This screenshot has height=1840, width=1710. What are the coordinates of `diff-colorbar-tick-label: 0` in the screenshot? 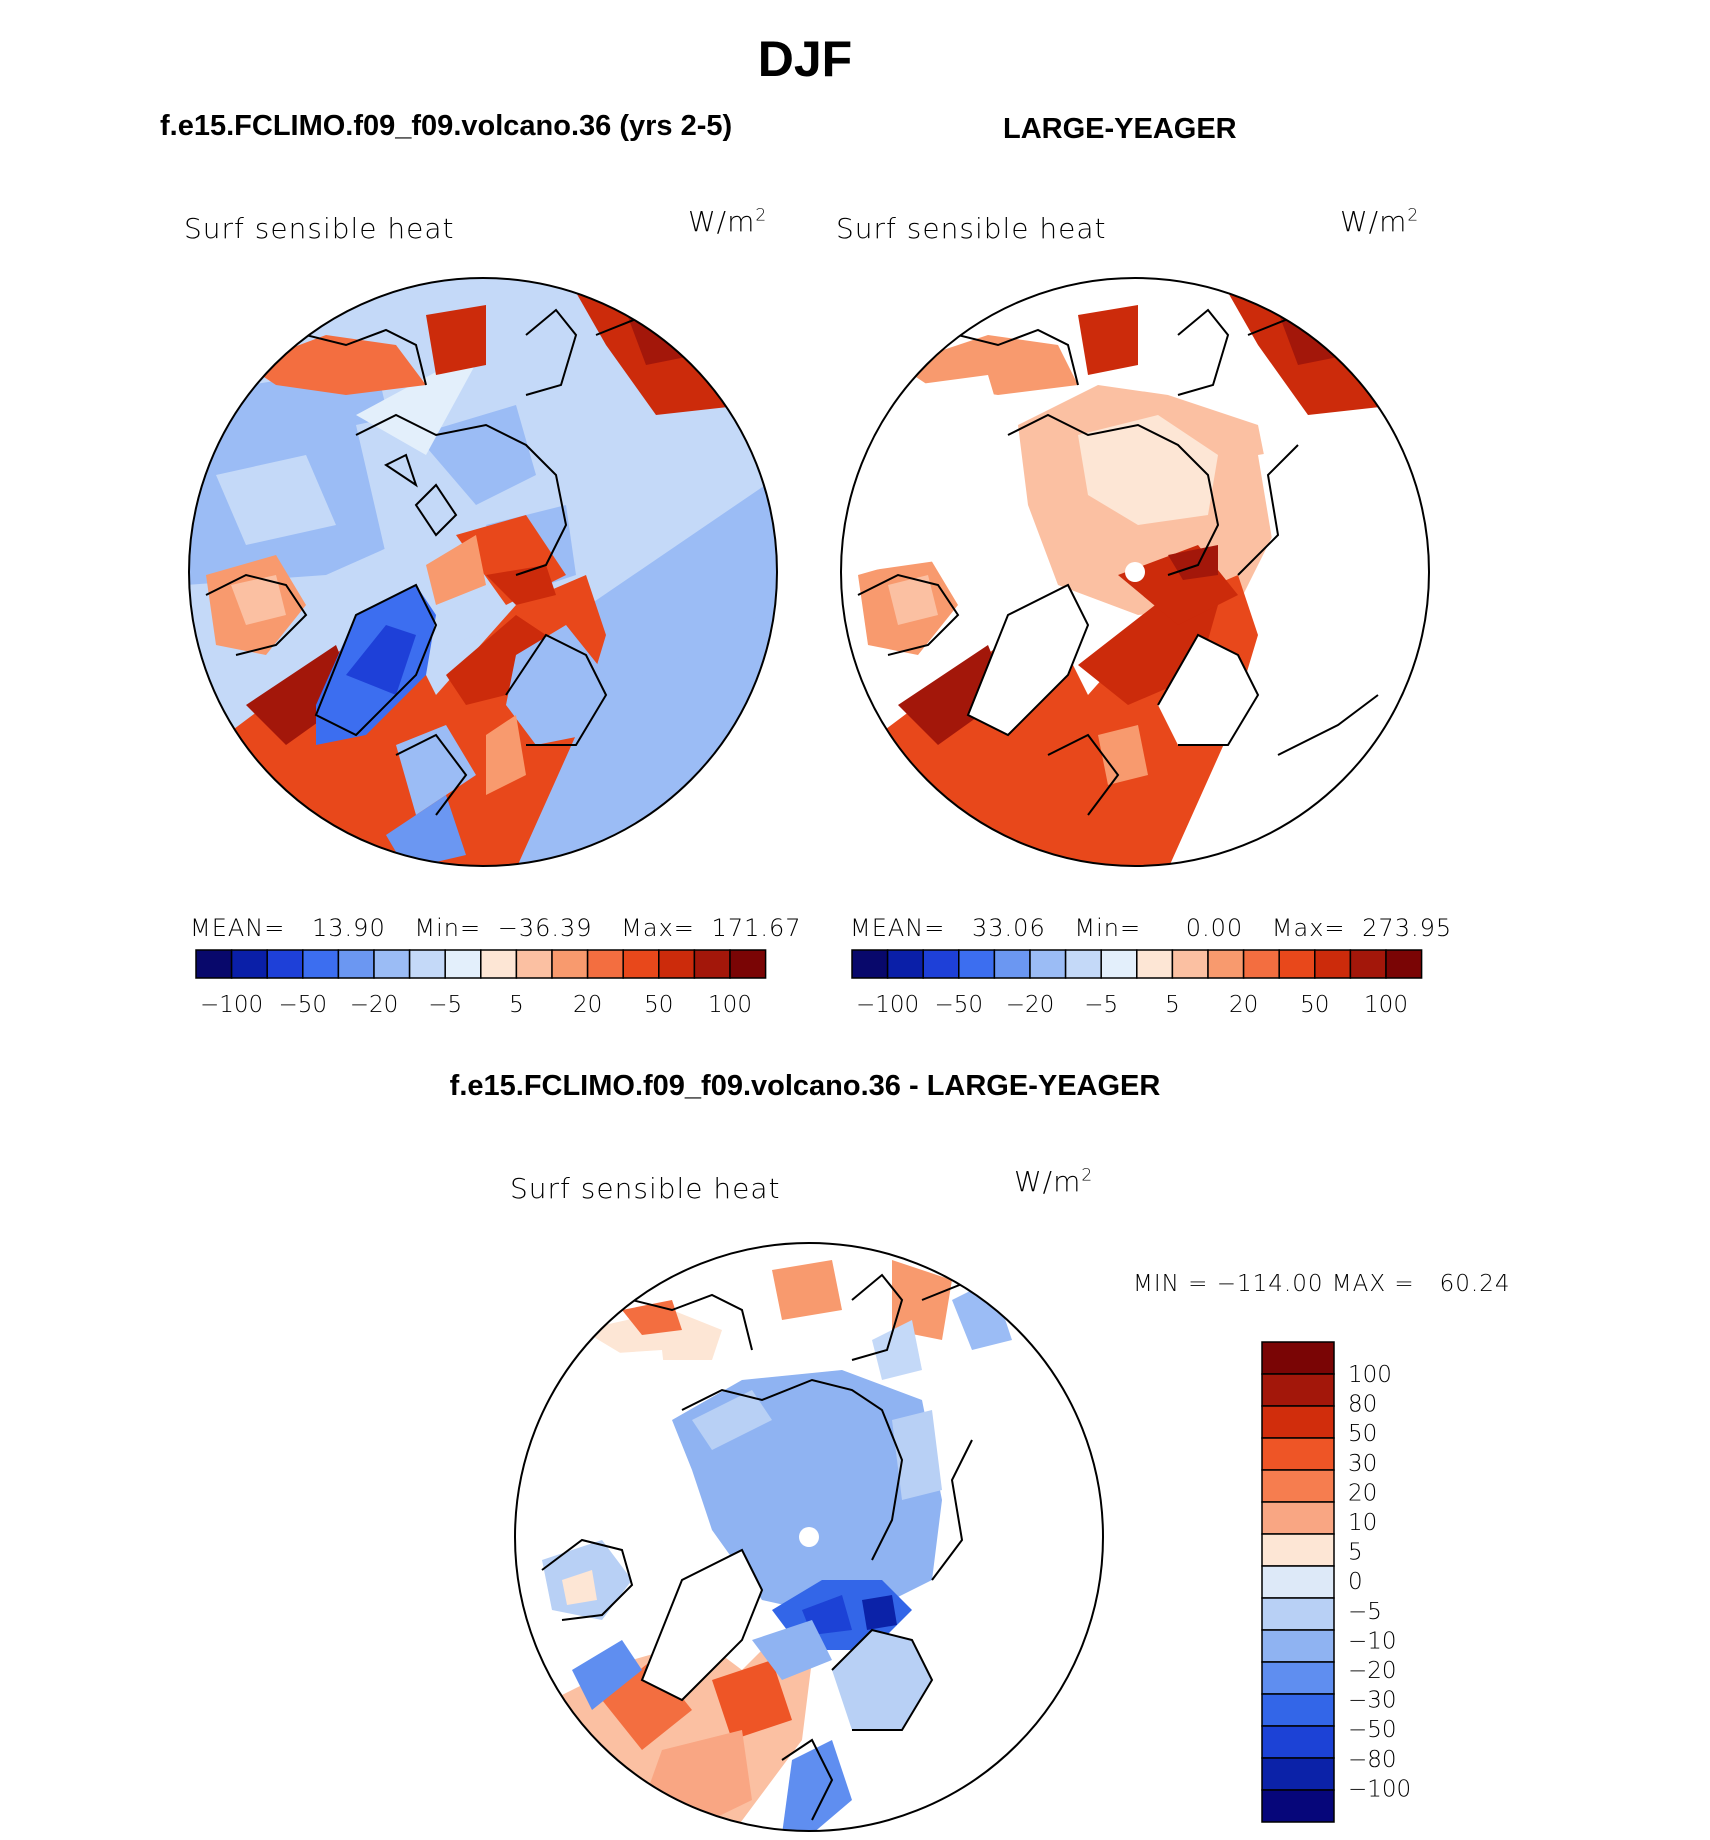 It's located at (1355, 1582).